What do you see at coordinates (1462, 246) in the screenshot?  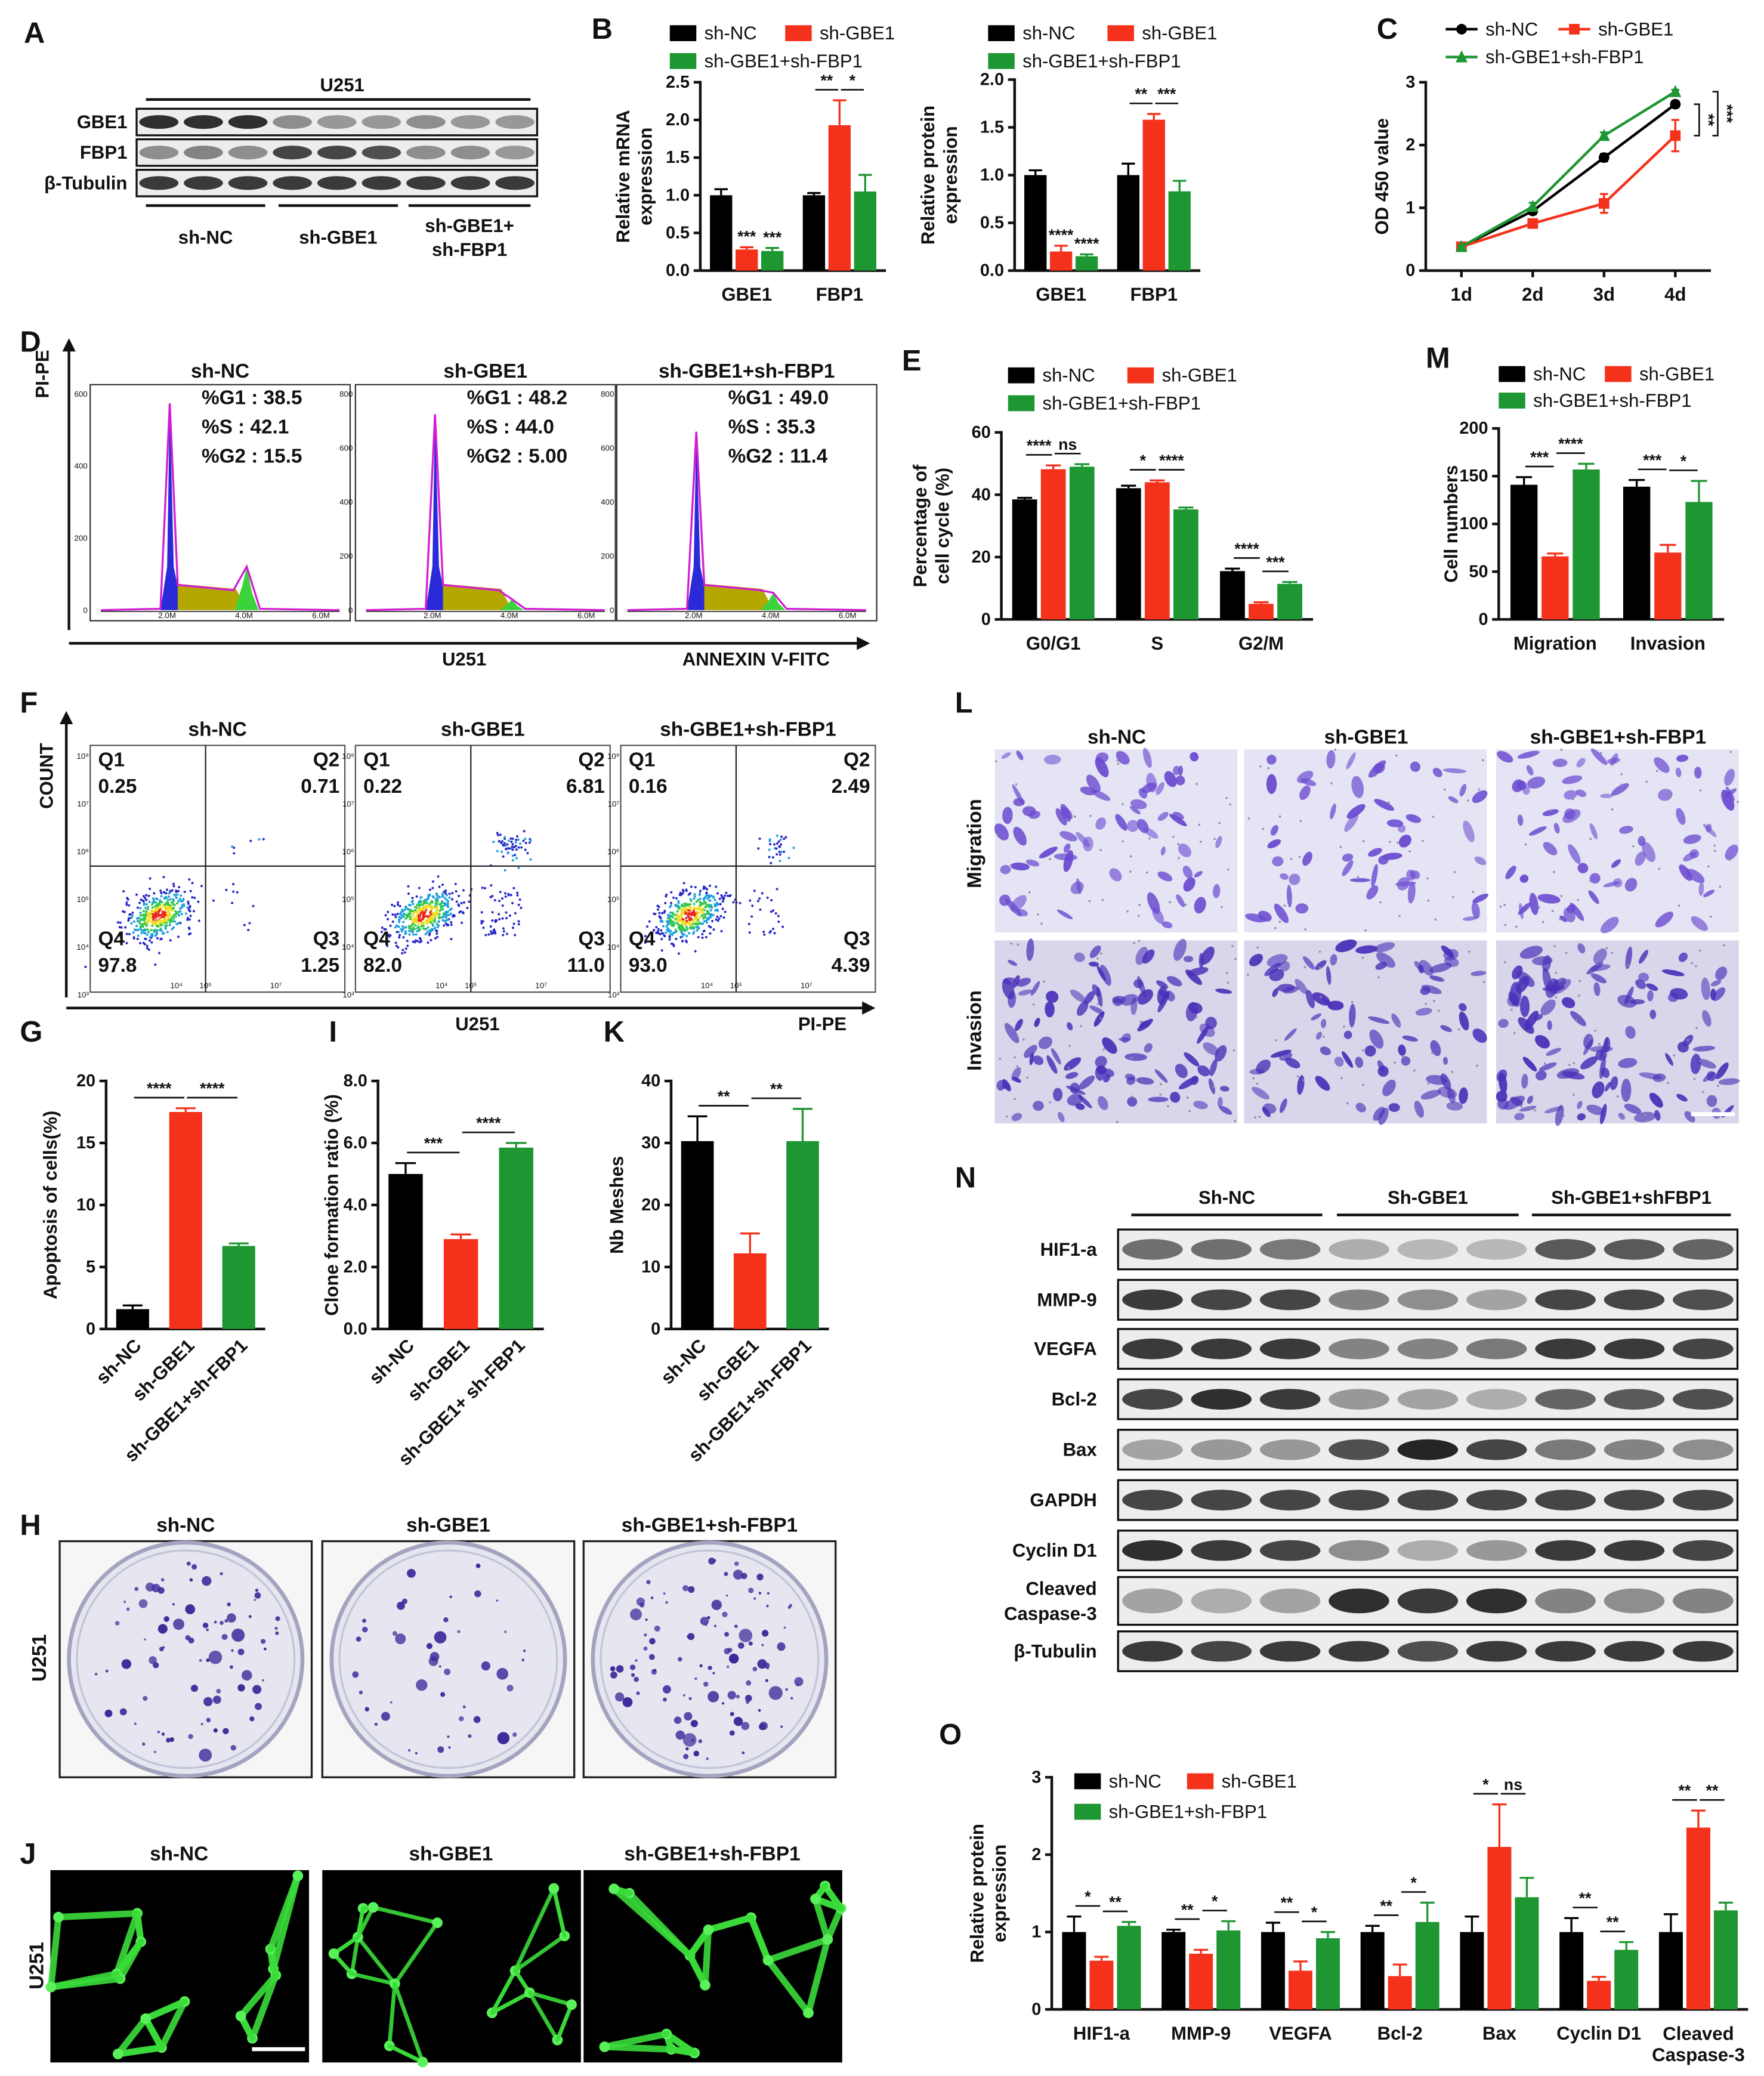 I see `point` at bounding box center [1462, 246].